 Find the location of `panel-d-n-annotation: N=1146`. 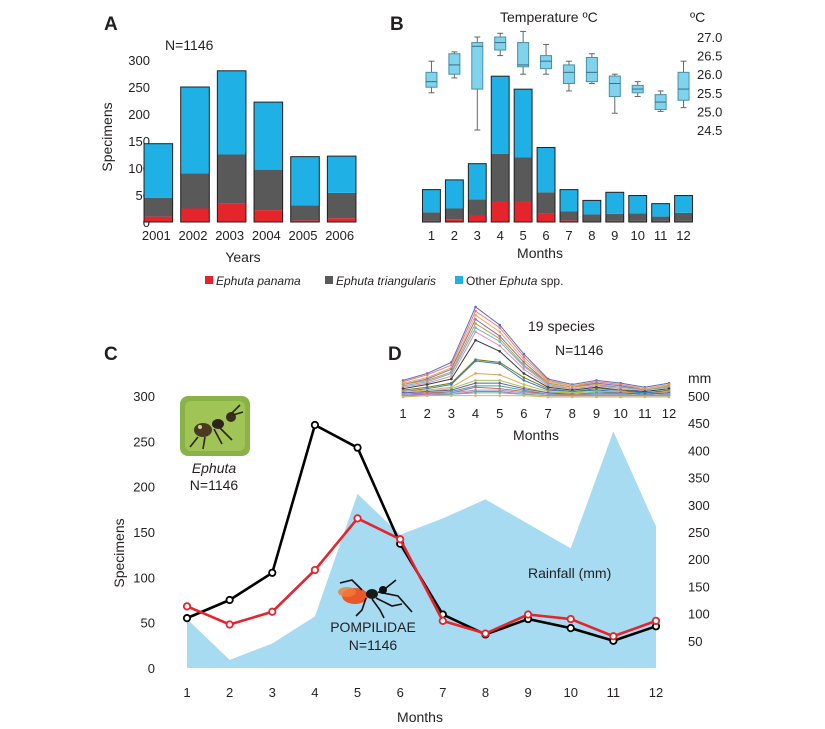

panel-d-n-annotation: N=1146 is located at coordinates (579, 350).